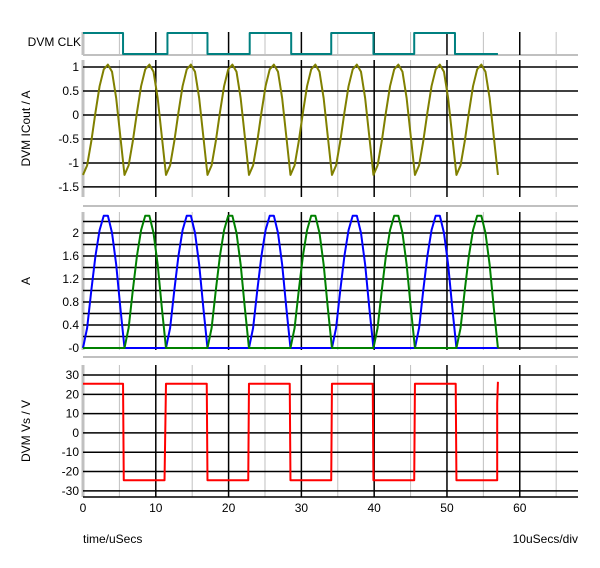  I want to click on y-tick-label: 0.4, so click(70, 325).